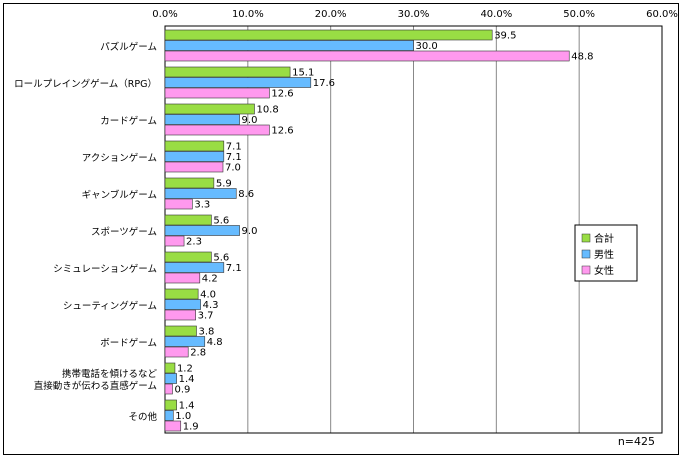  I want to click on category-label: アクションゲーム, so click(119, 158).